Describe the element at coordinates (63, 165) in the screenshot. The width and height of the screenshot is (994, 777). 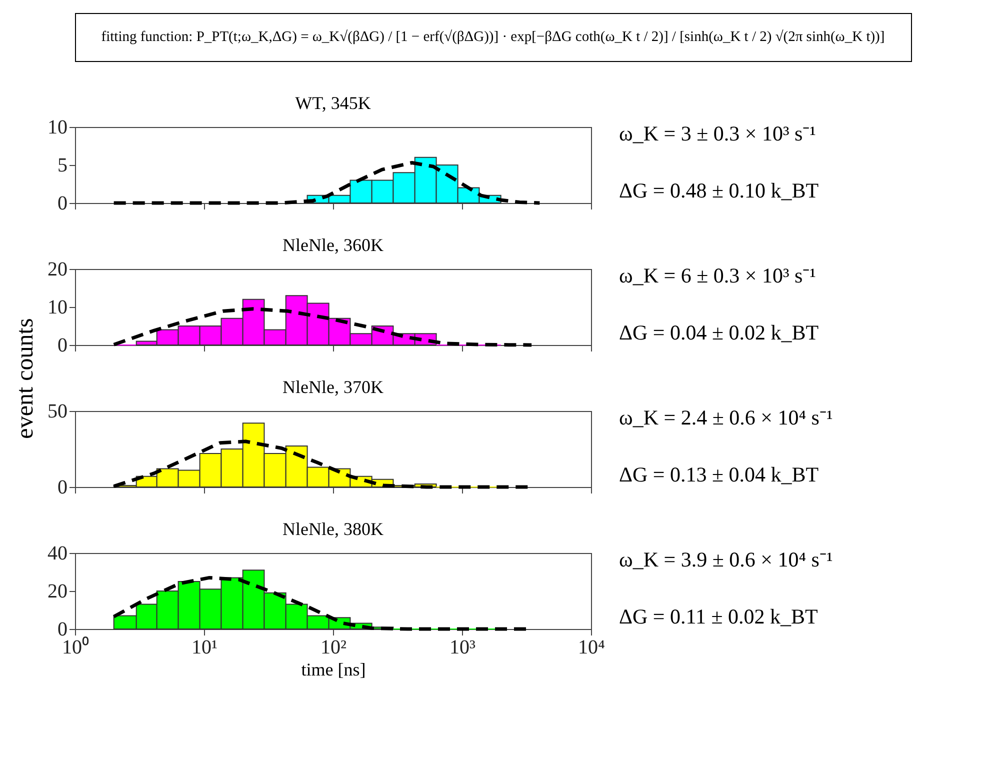
I see `y-tick-label: 5` at that location.